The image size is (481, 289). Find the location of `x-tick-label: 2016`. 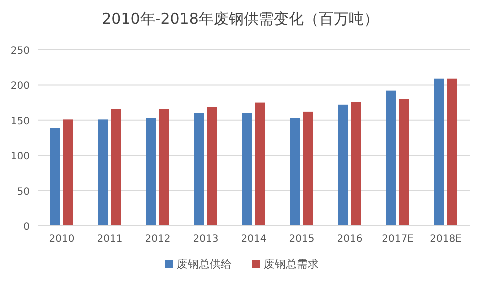

x-tick-label: 2016 is located at coordinates (350, 239).